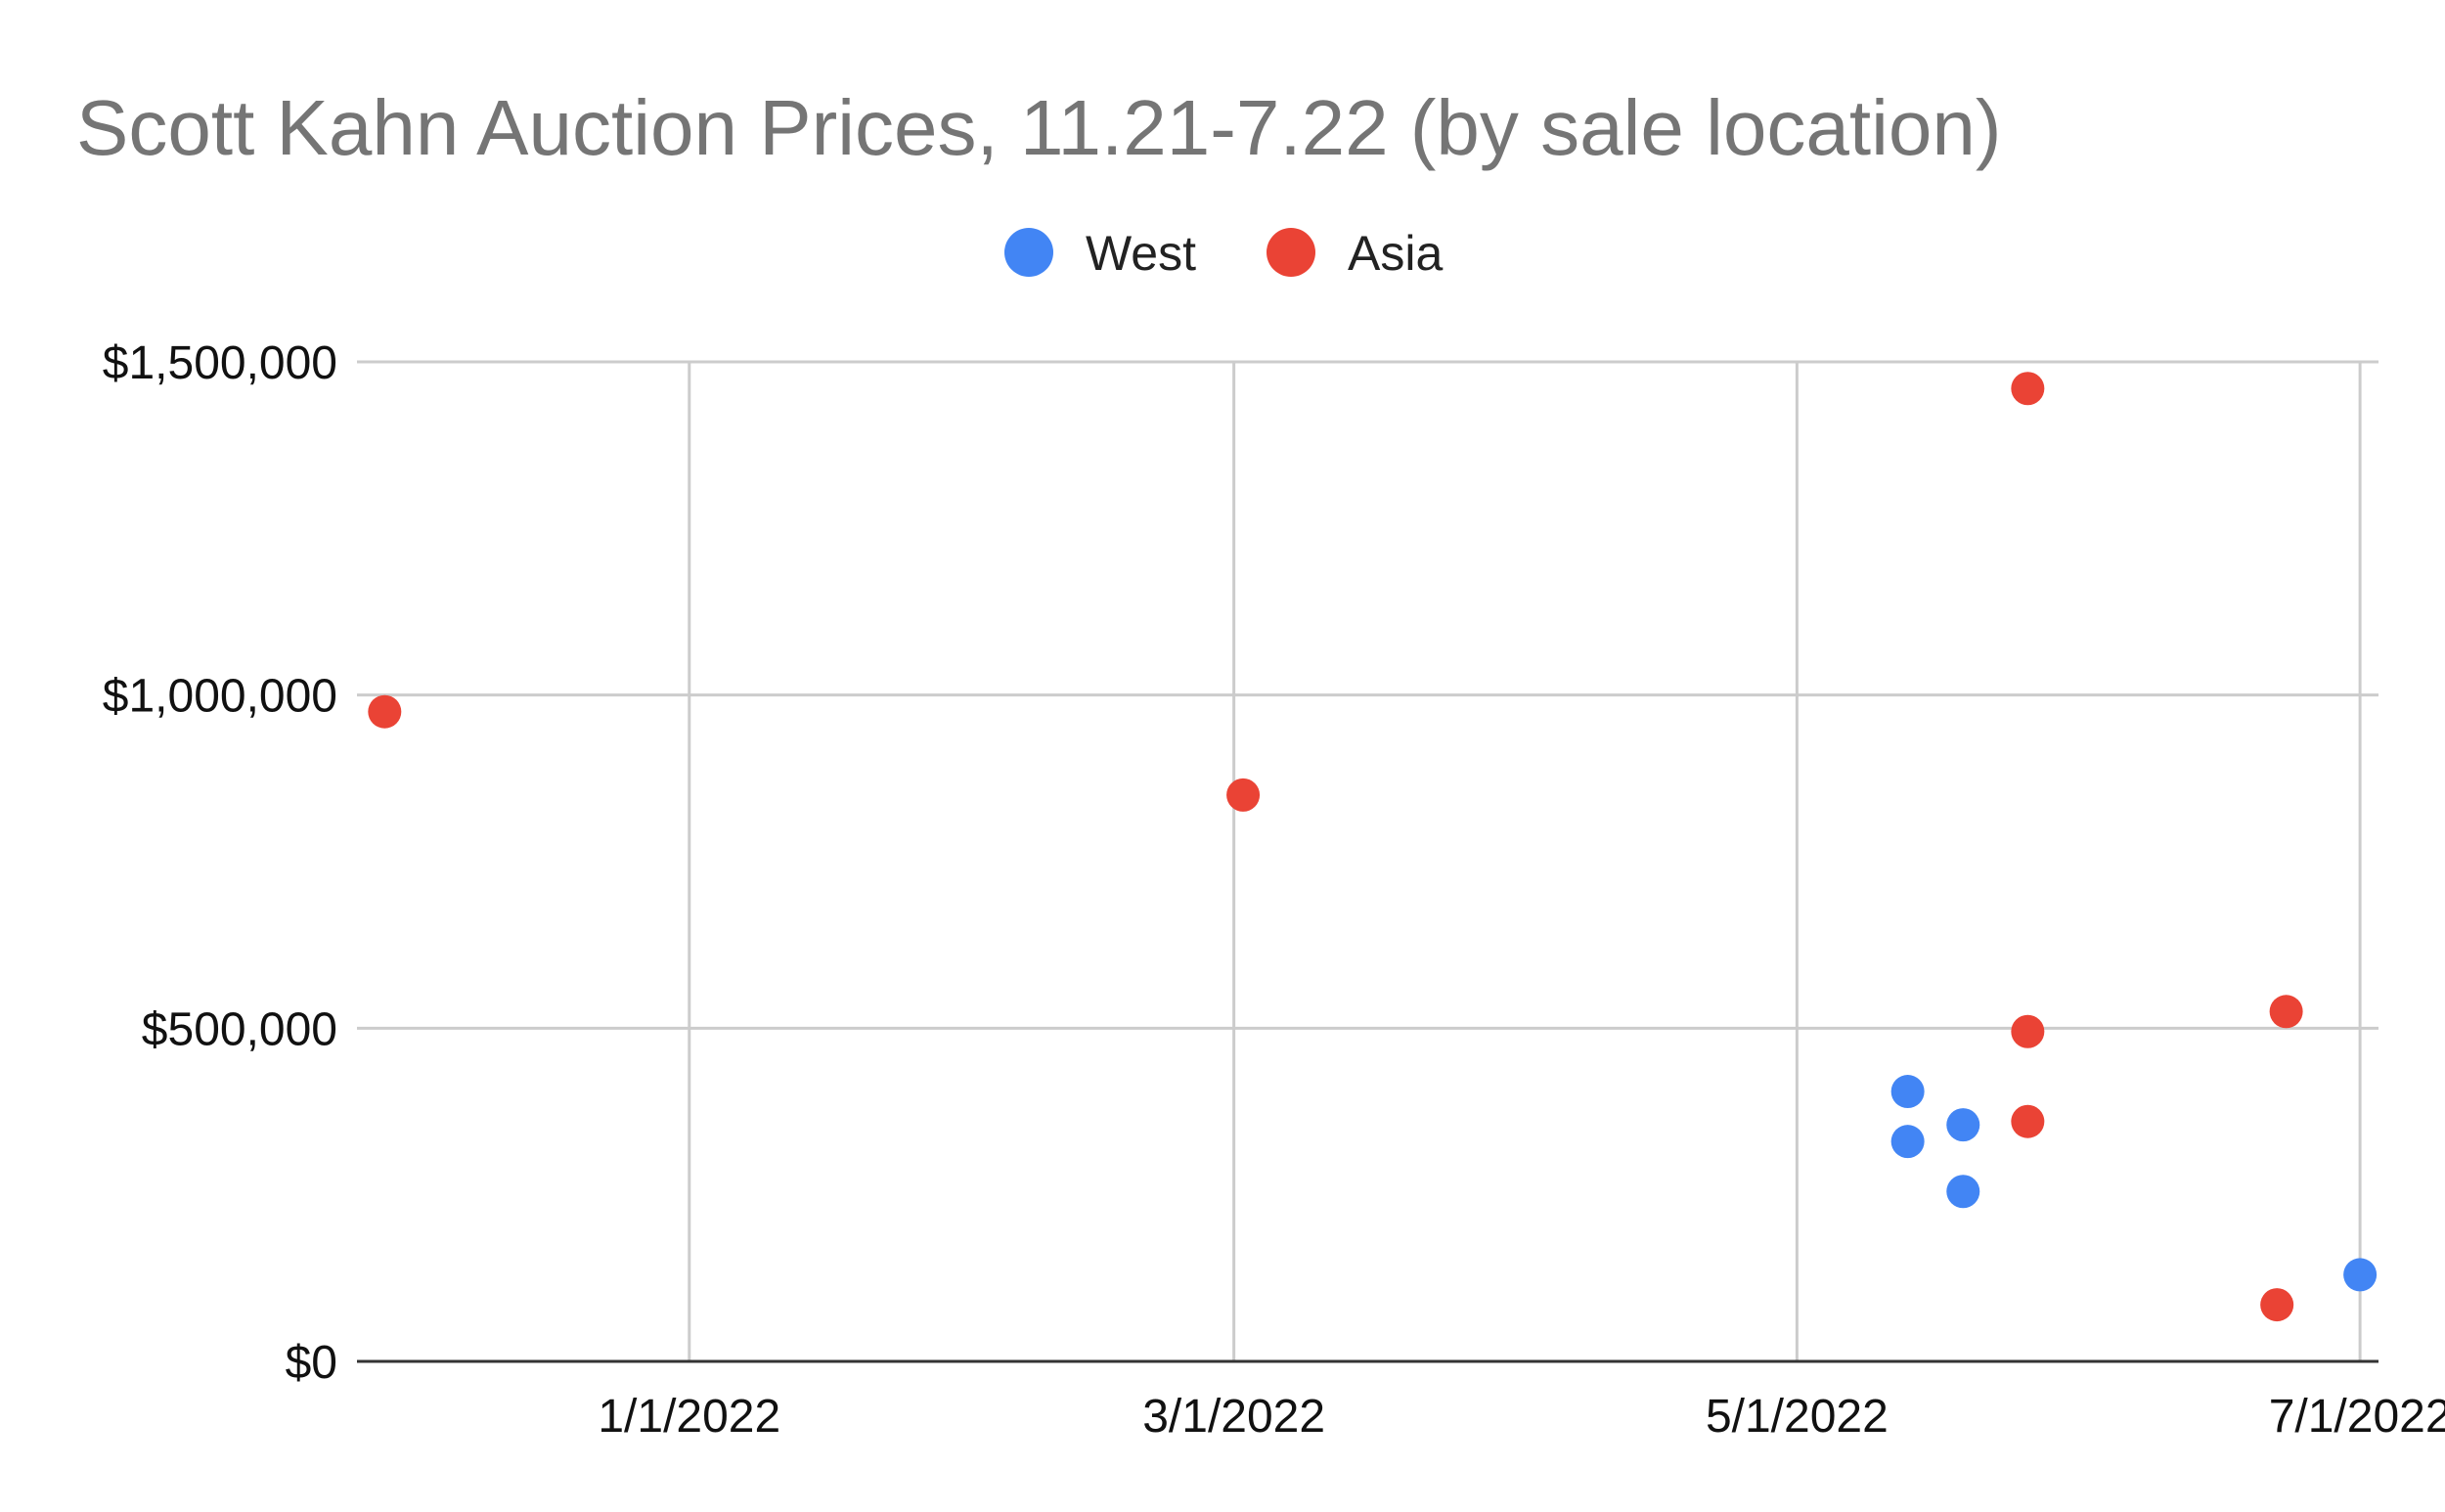 The width and height of the screenshot is (2445, 1512). I want to click on x-tick-label: 1/1/2022, so click(689, 1417).